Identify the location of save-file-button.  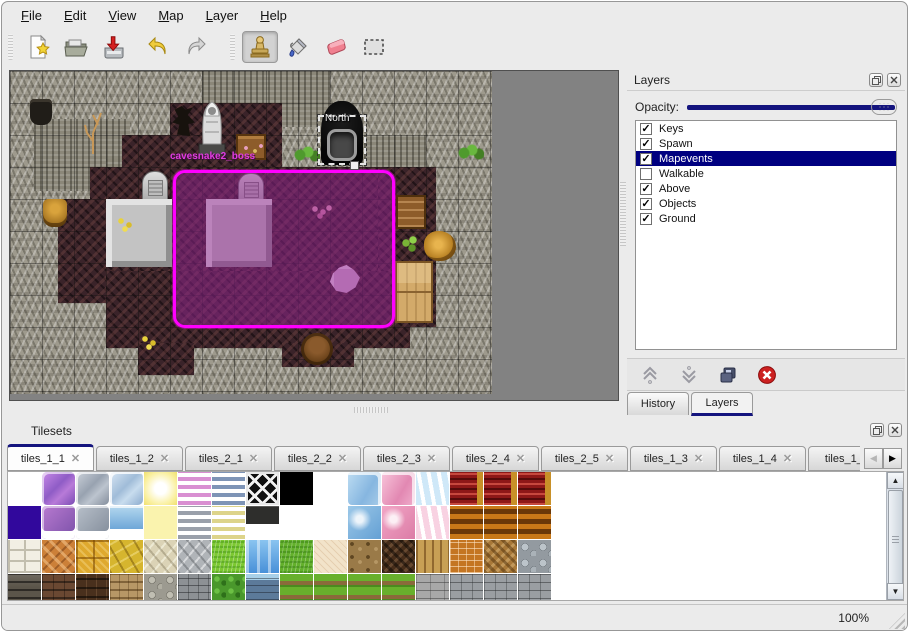
(114, 47).